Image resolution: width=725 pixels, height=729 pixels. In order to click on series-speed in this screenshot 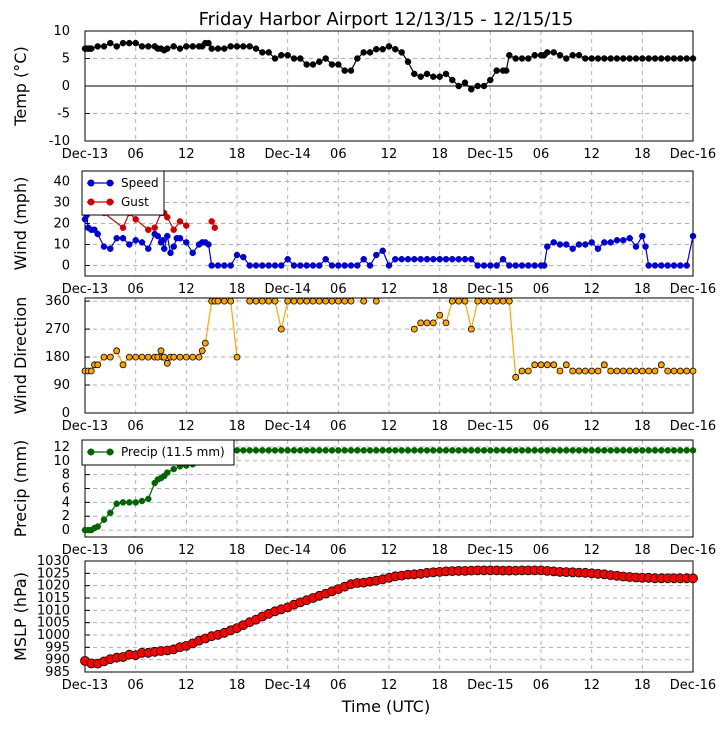, I will do `click(389, 240)`.